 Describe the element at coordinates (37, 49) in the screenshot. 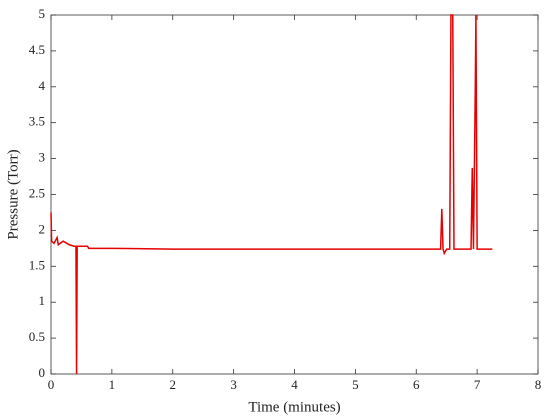

I see `y-tick-label: 4.5` at that location.